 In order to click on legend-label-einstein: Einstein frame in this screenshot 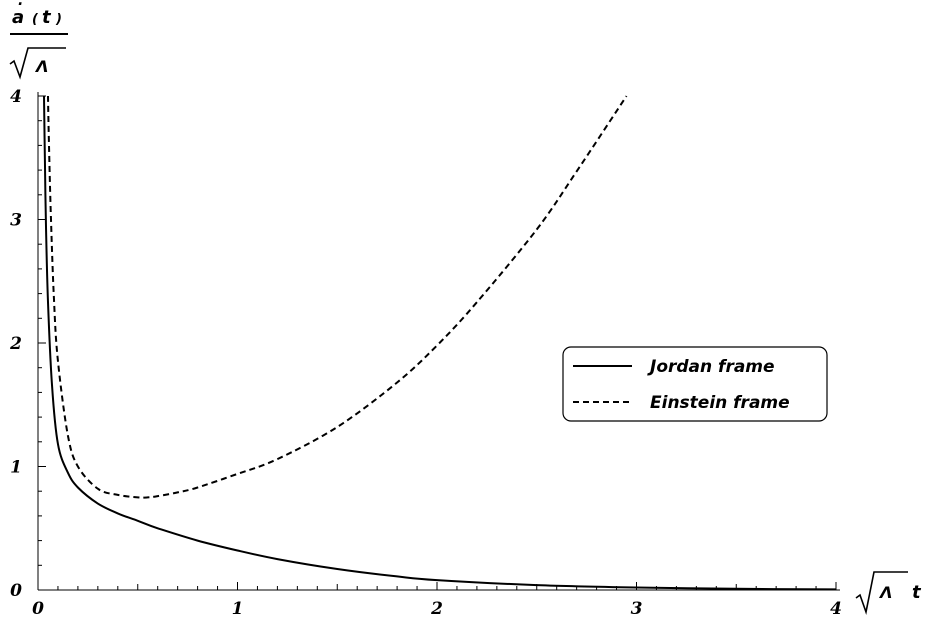, I will do `click(720, 403)`.